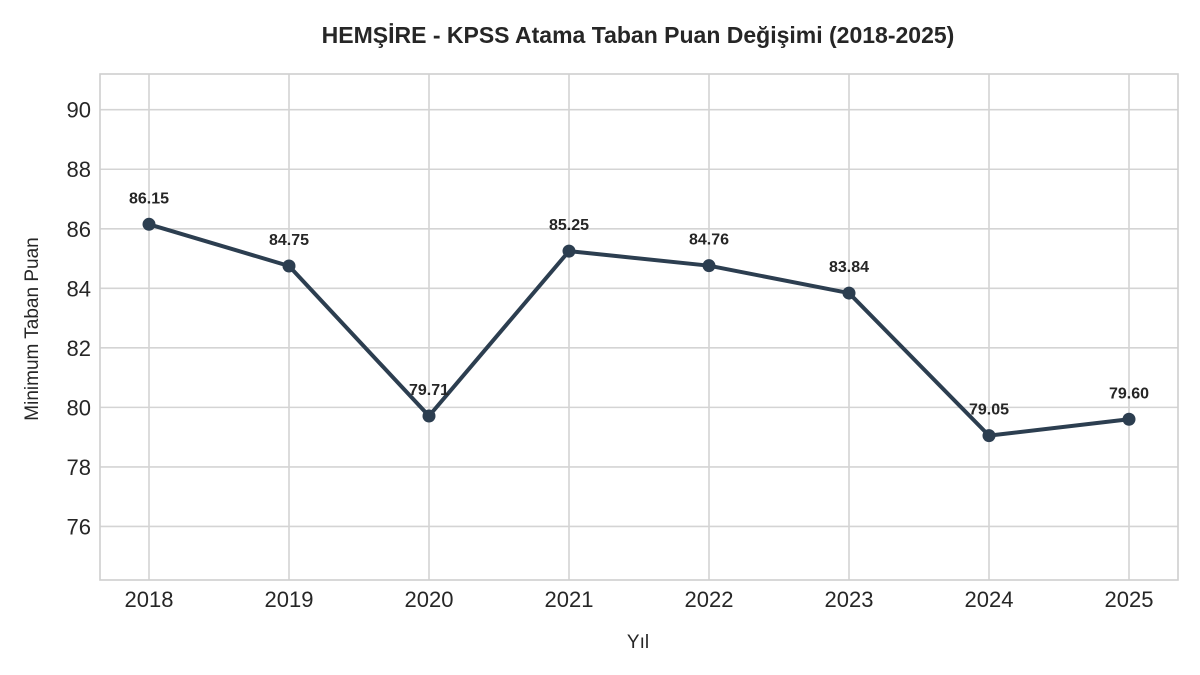 The height and width of the screenshot is (675, 1200). Describe the element at coordinates (79, 229) in the screenshot. I see `y-tick-label: 86` at that location.